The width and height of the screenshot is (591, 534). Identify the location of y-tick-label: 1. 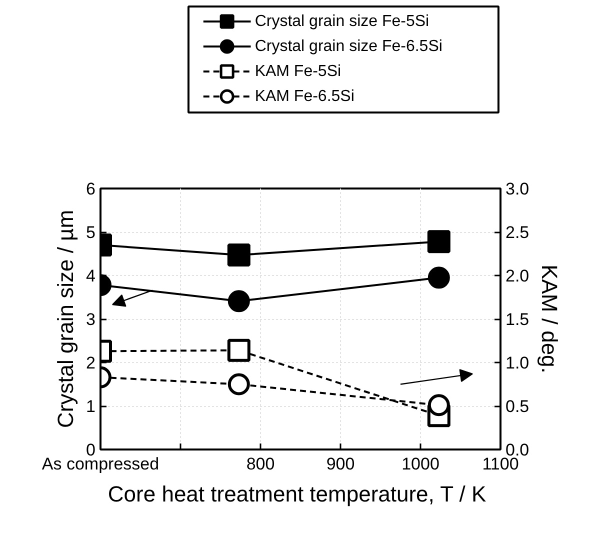
(91, 406).